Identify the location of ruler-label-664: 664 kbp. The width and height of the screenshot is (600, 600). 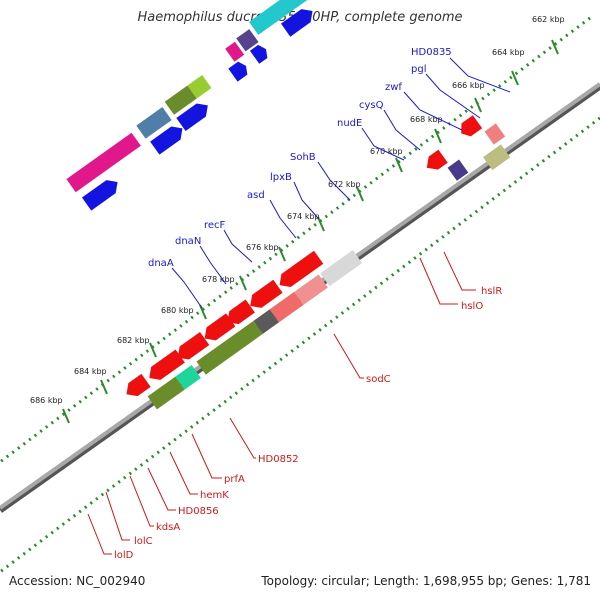
(508, 52).